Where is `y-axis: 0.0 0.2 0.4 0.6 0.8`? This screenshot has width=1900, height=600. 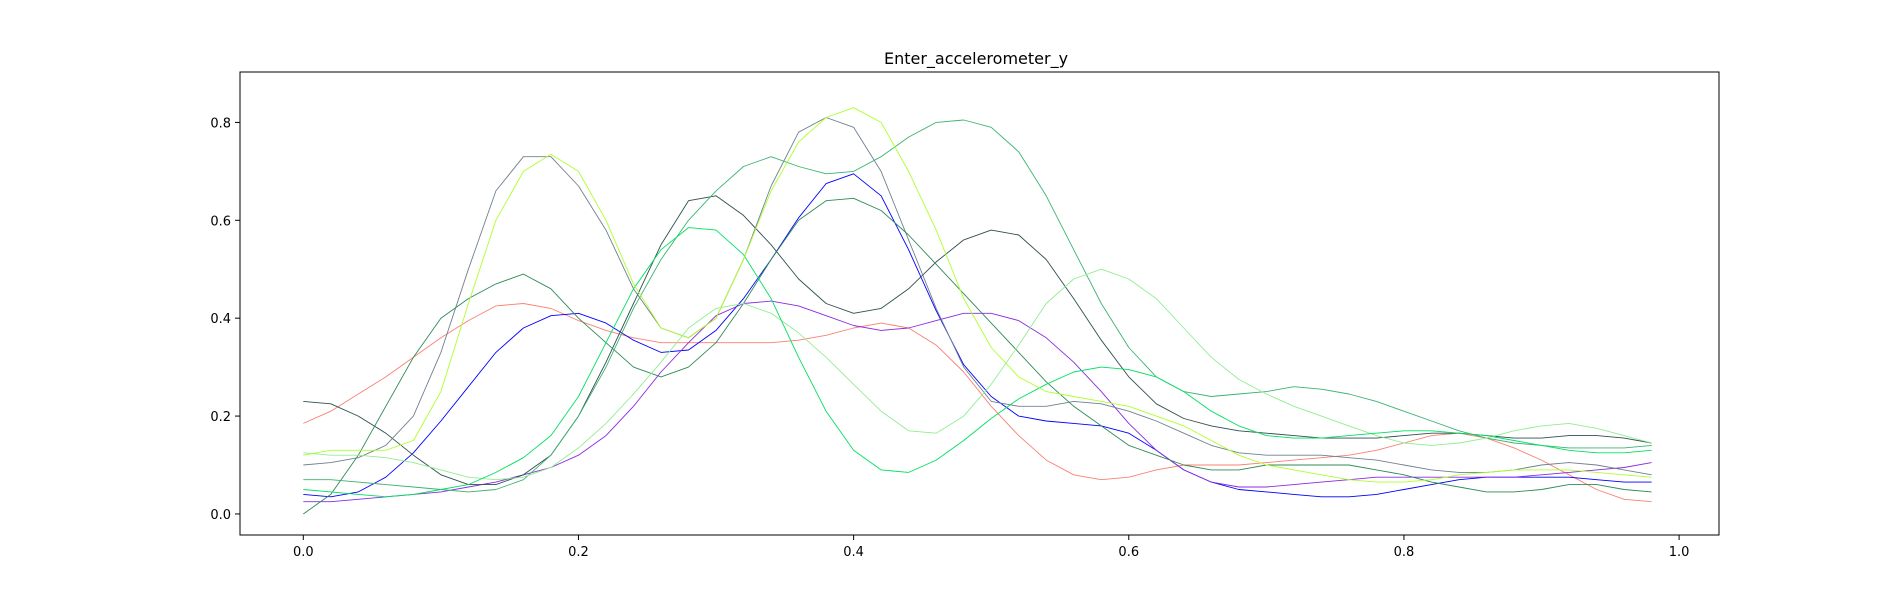 y-axis: 0.0 0.2 0.4 0.6 0.8 is located at coordinates (225, 319).